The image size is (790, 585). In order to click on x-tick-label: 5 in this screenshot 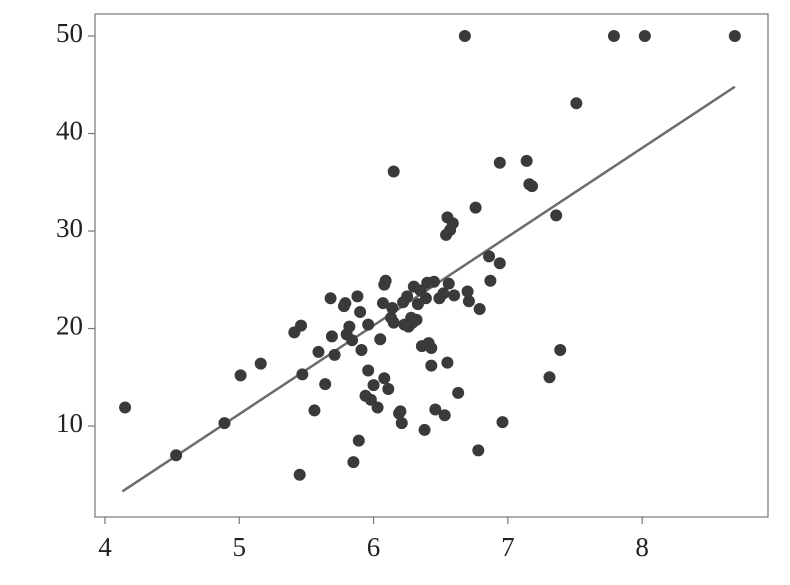, I will do `click(239, 547)`.